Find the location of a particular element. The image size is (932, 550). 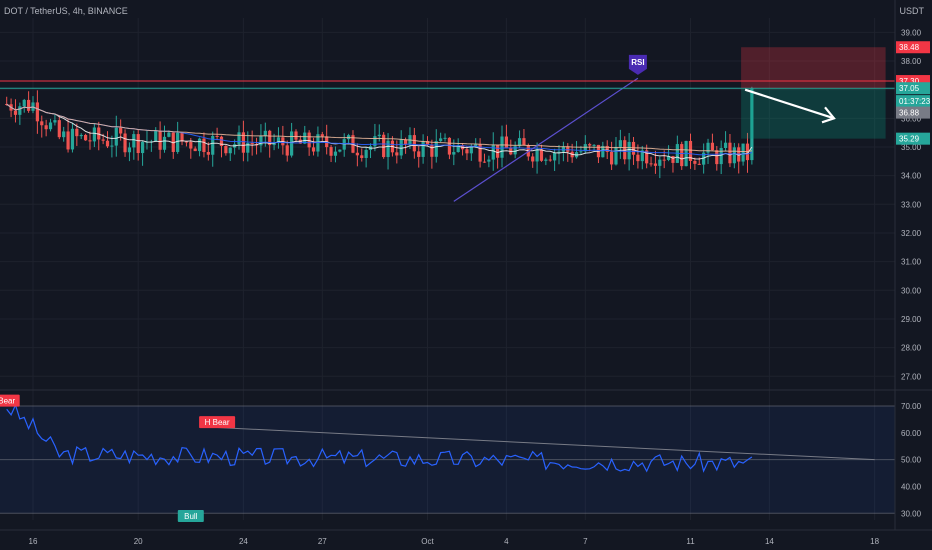

projection-arrow is located at coordinates (789, 104).